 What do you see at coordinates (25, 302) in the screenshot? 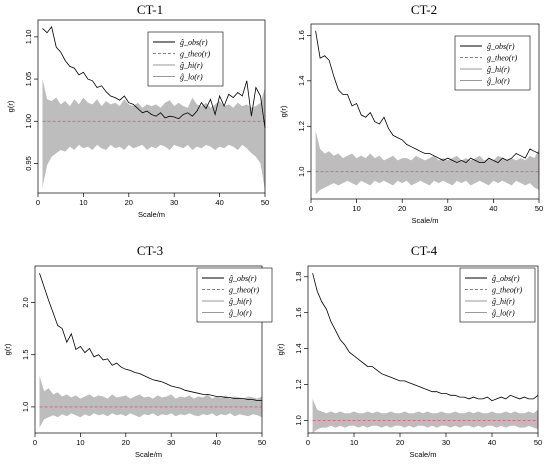
I see `y-tick-label: 2.0` at bounding box center [25, 302].